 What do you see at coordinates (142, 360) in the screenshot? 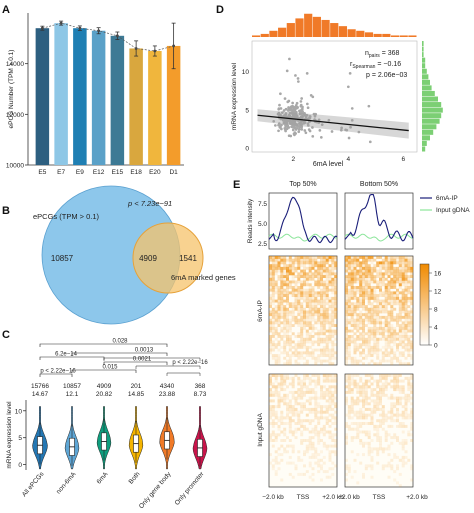
I see `c-pvalue-label: 0.0021` at bounding box center [142, 360].